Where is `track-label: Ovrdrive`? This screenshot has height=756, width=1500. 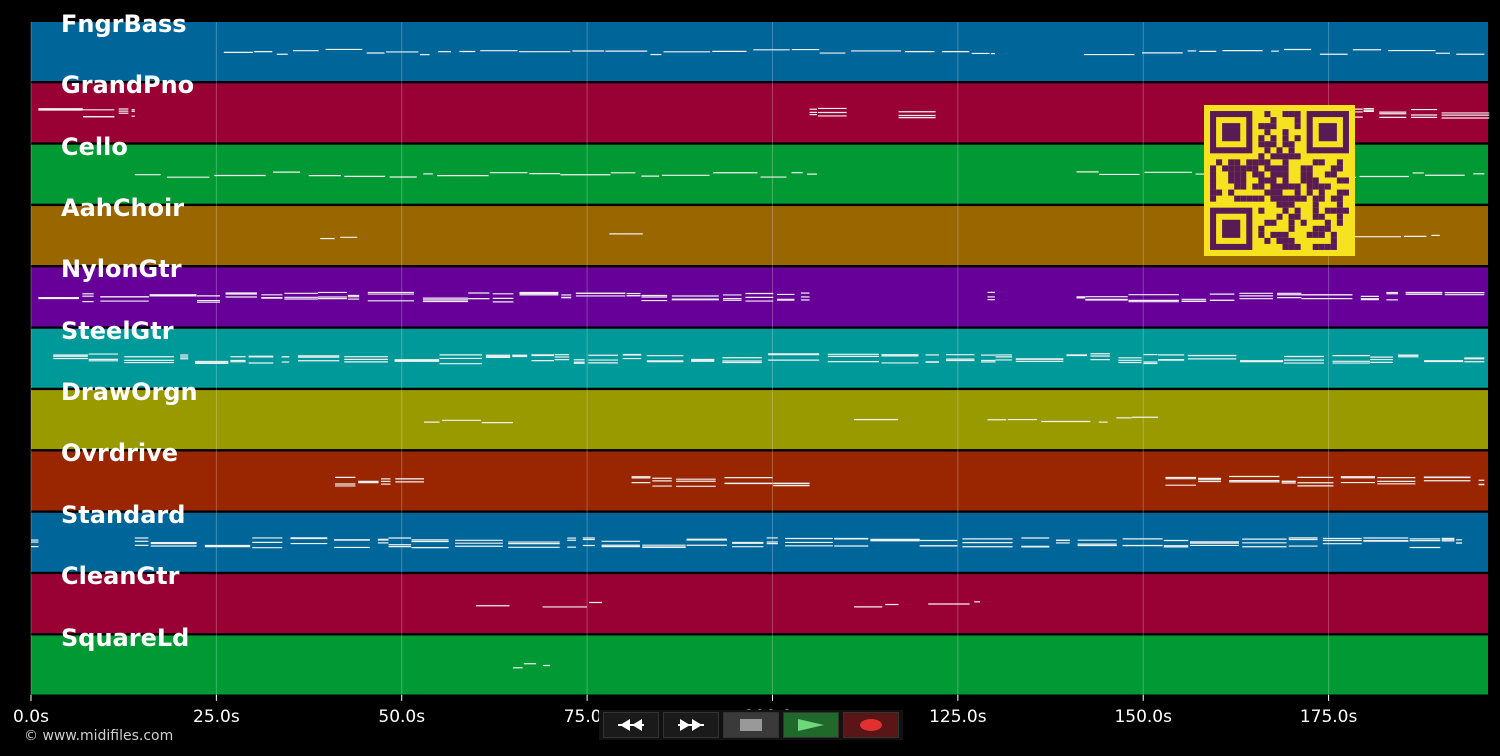 track-label: Ovrdrive is located at coordinates (120, 453).